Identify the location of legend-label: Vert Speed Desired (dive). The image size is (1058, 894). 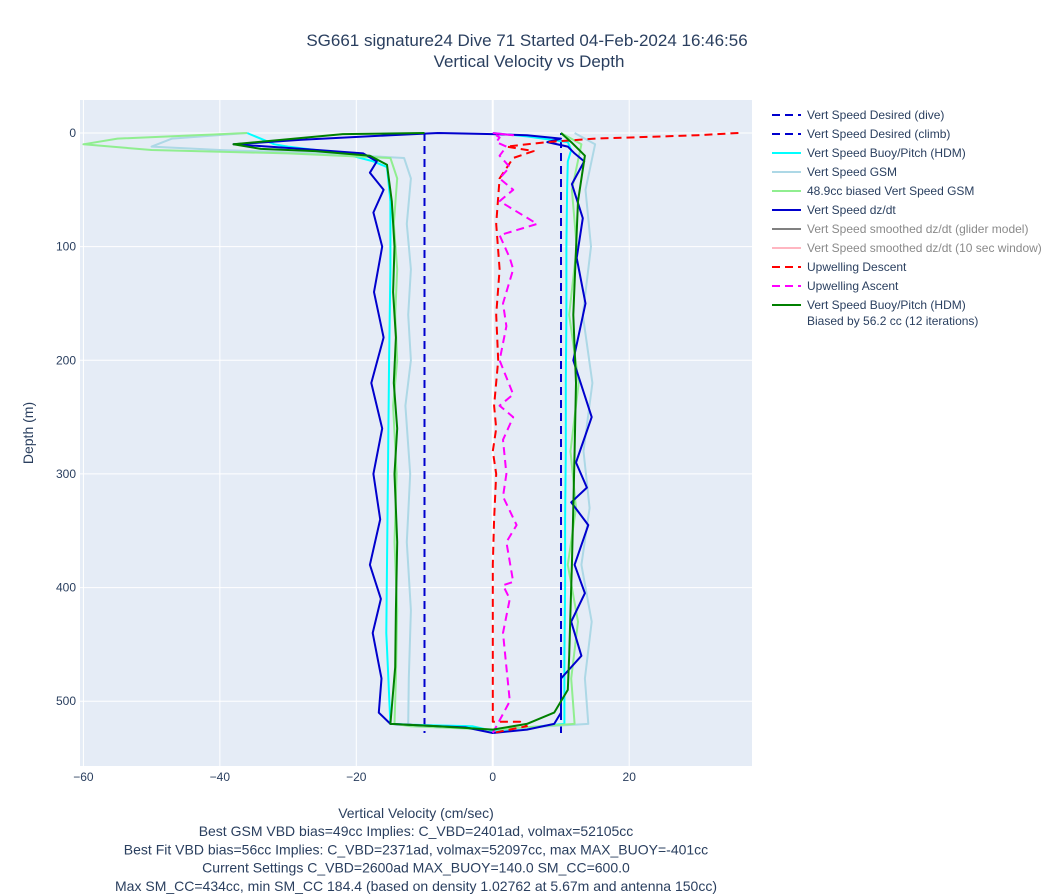
(875, 115).